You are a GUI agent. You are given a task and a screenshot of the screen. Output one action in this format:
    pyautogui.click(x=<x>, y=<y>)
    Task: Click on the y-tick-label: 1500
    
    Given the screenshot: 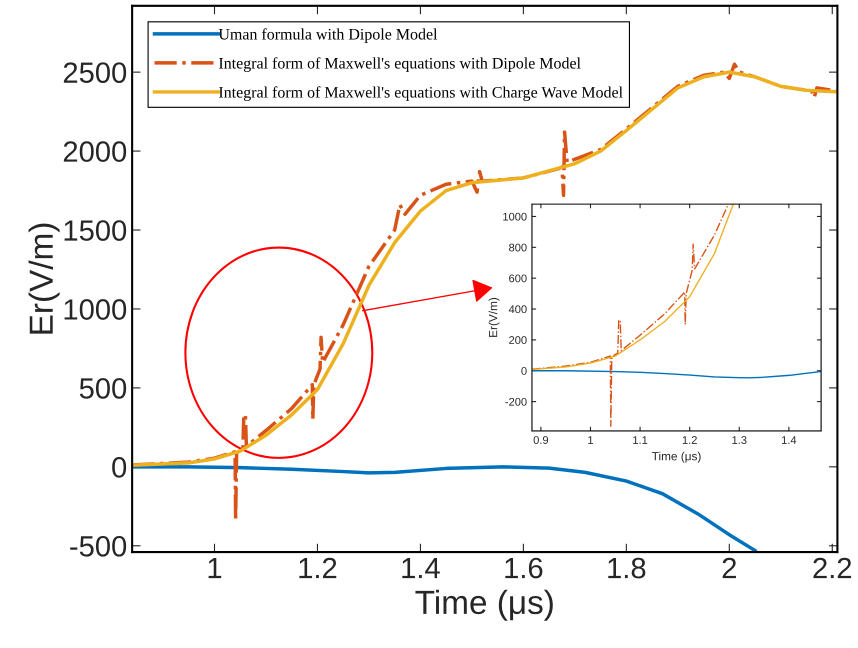 What is the action you would take?
    pyautogui.click(x=95, y=230)
    